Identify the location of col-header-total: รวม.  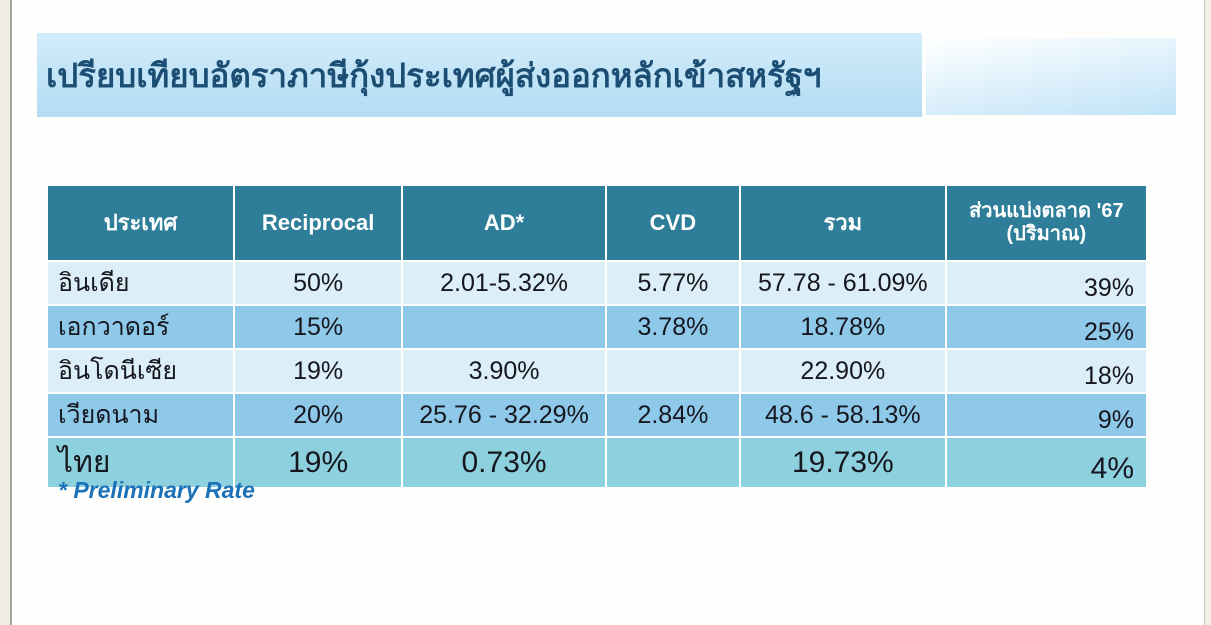
(842, 223).